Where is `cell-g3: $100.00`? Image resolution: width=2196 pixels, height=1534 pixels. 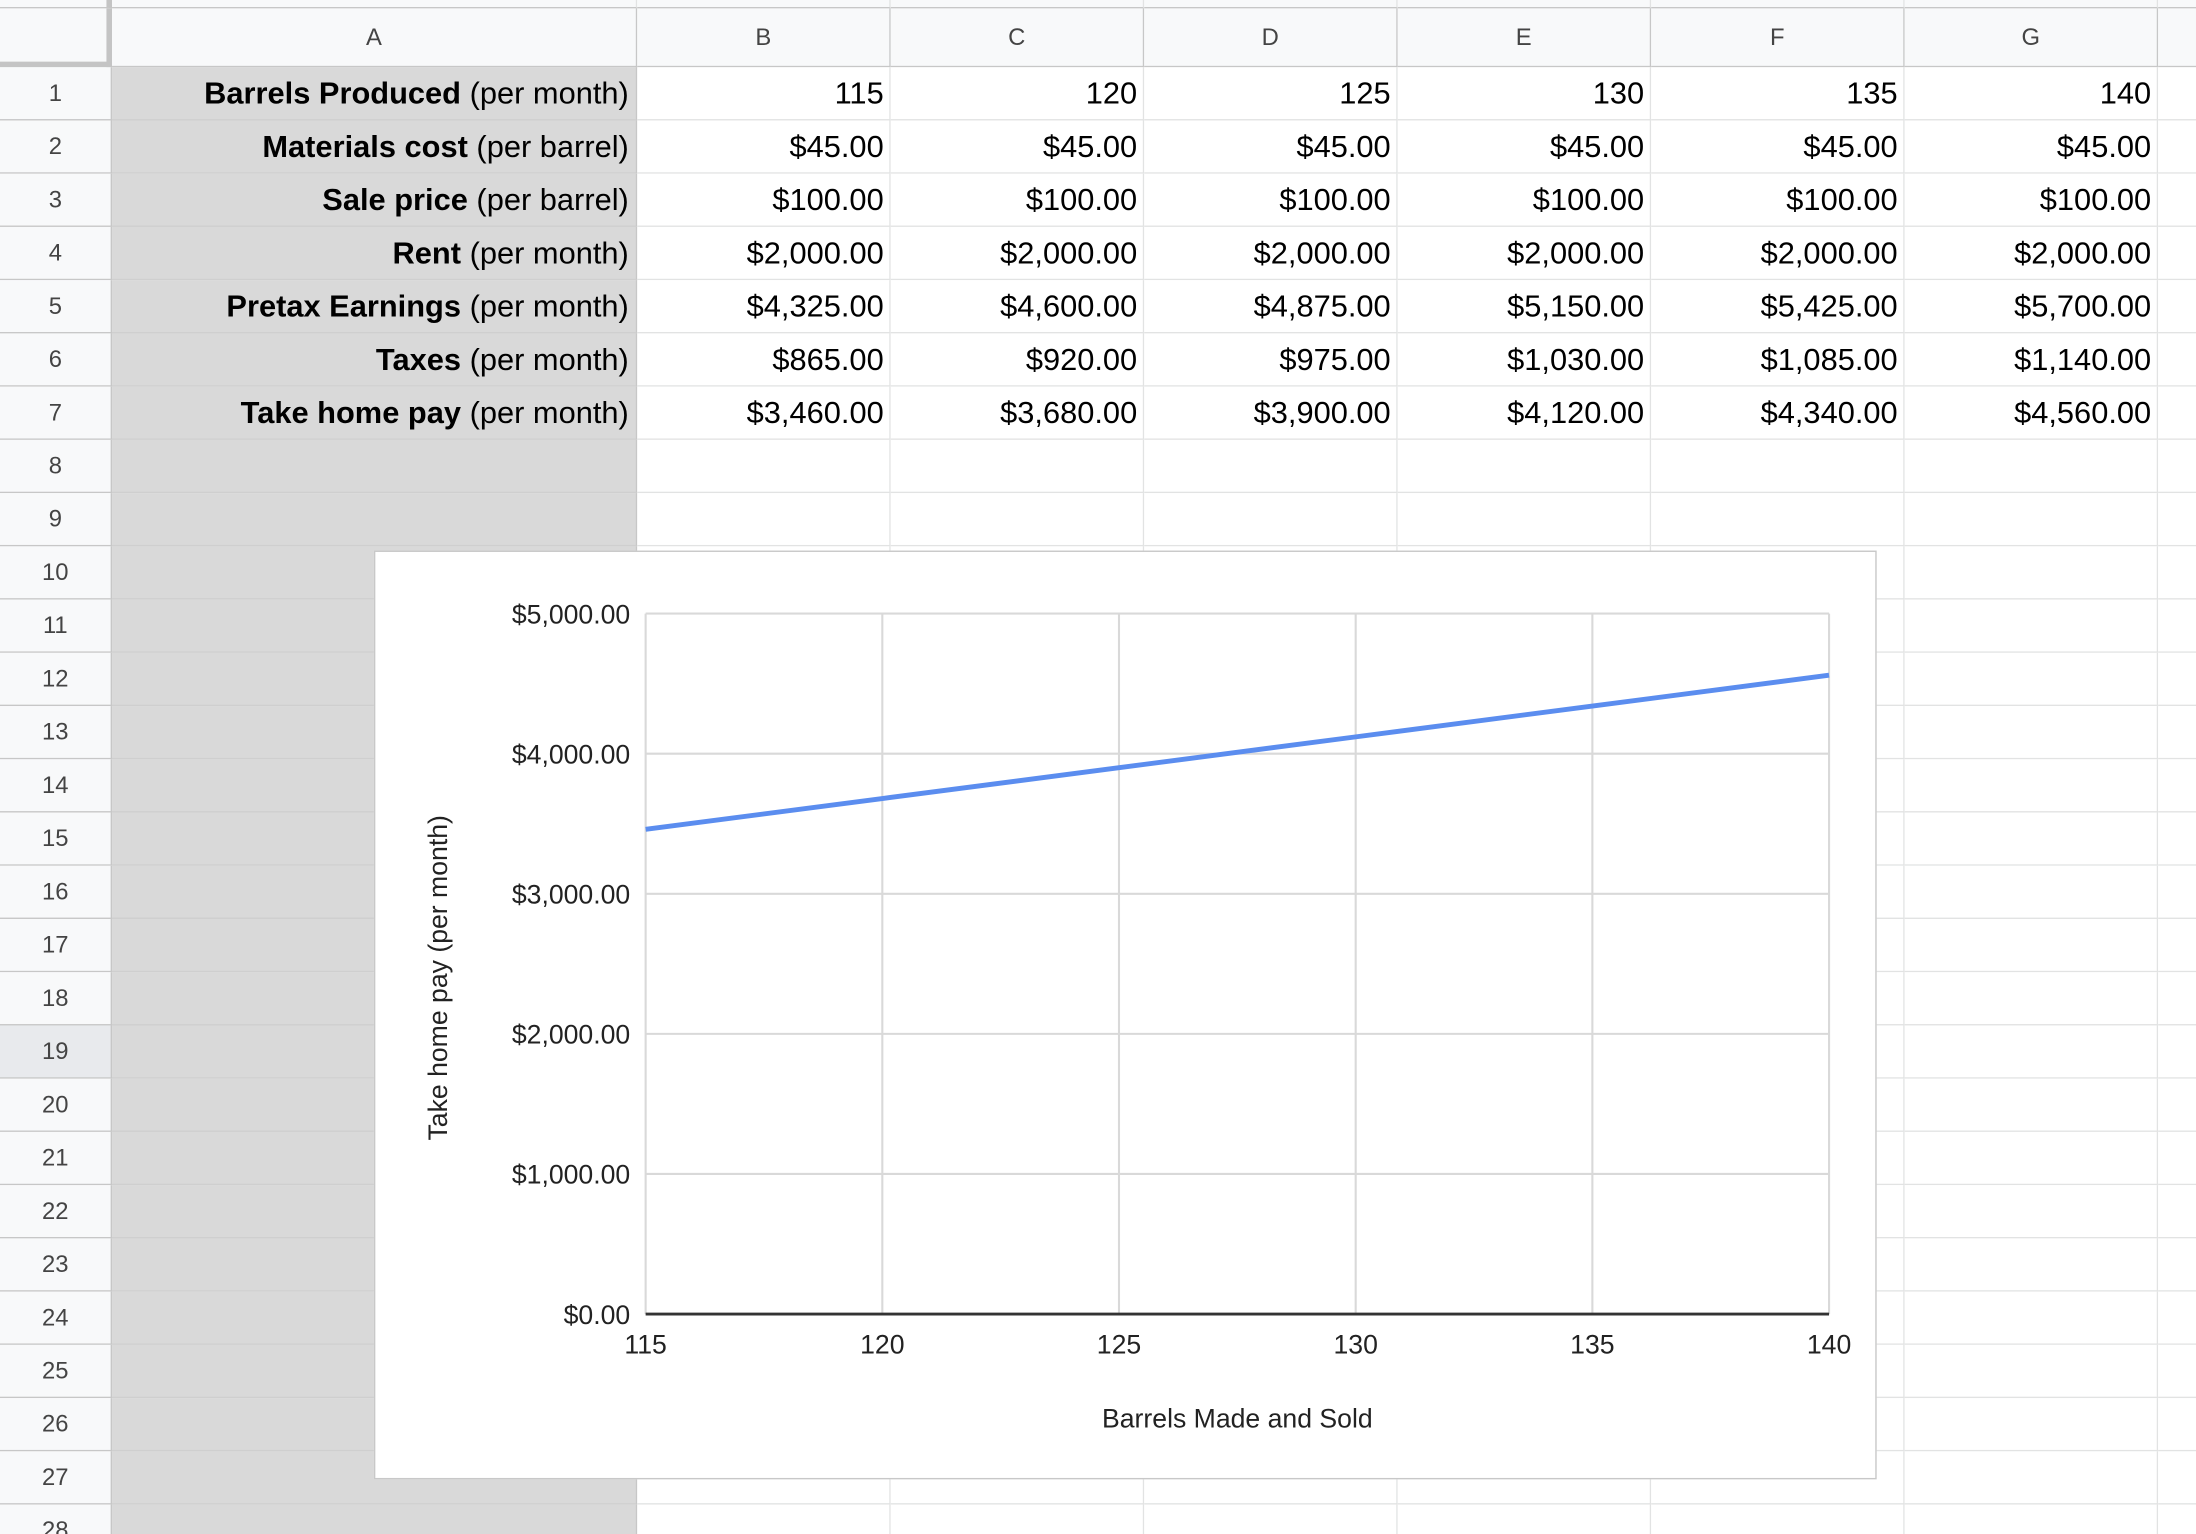
cell-g3: $100.00 is located at coordinates (2031, 200).